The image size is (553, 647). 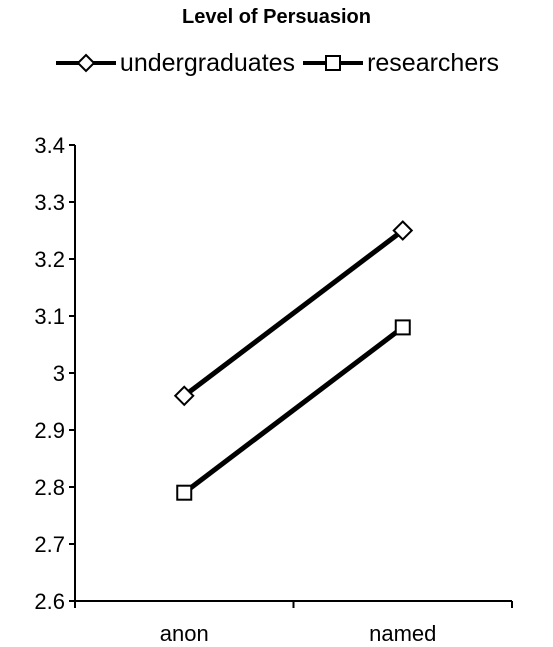 What do you see at coordinates (59, 373) in the screenshot?
I see `y-tick-label: 3` at bounding box center [59, 373].